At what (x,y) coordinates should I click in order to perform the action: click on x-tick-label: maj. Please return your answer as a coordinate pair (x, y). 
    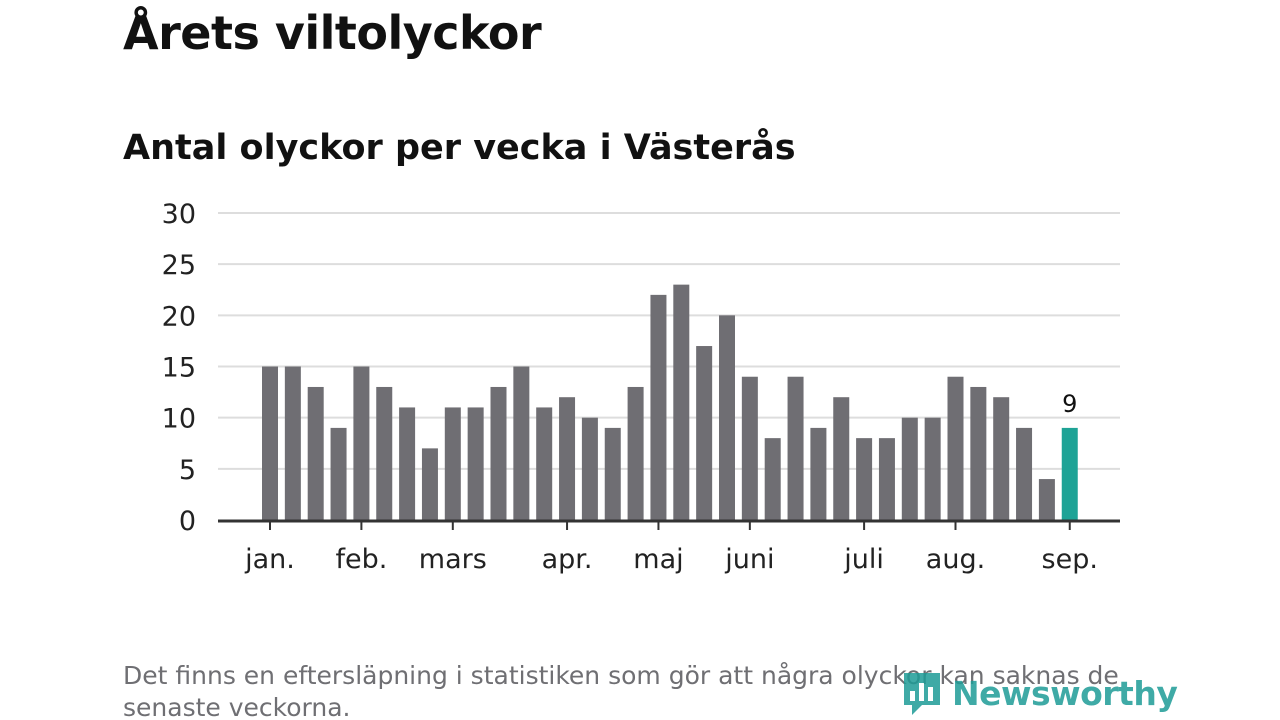
    Looking at the image, I should click on (658, 559).